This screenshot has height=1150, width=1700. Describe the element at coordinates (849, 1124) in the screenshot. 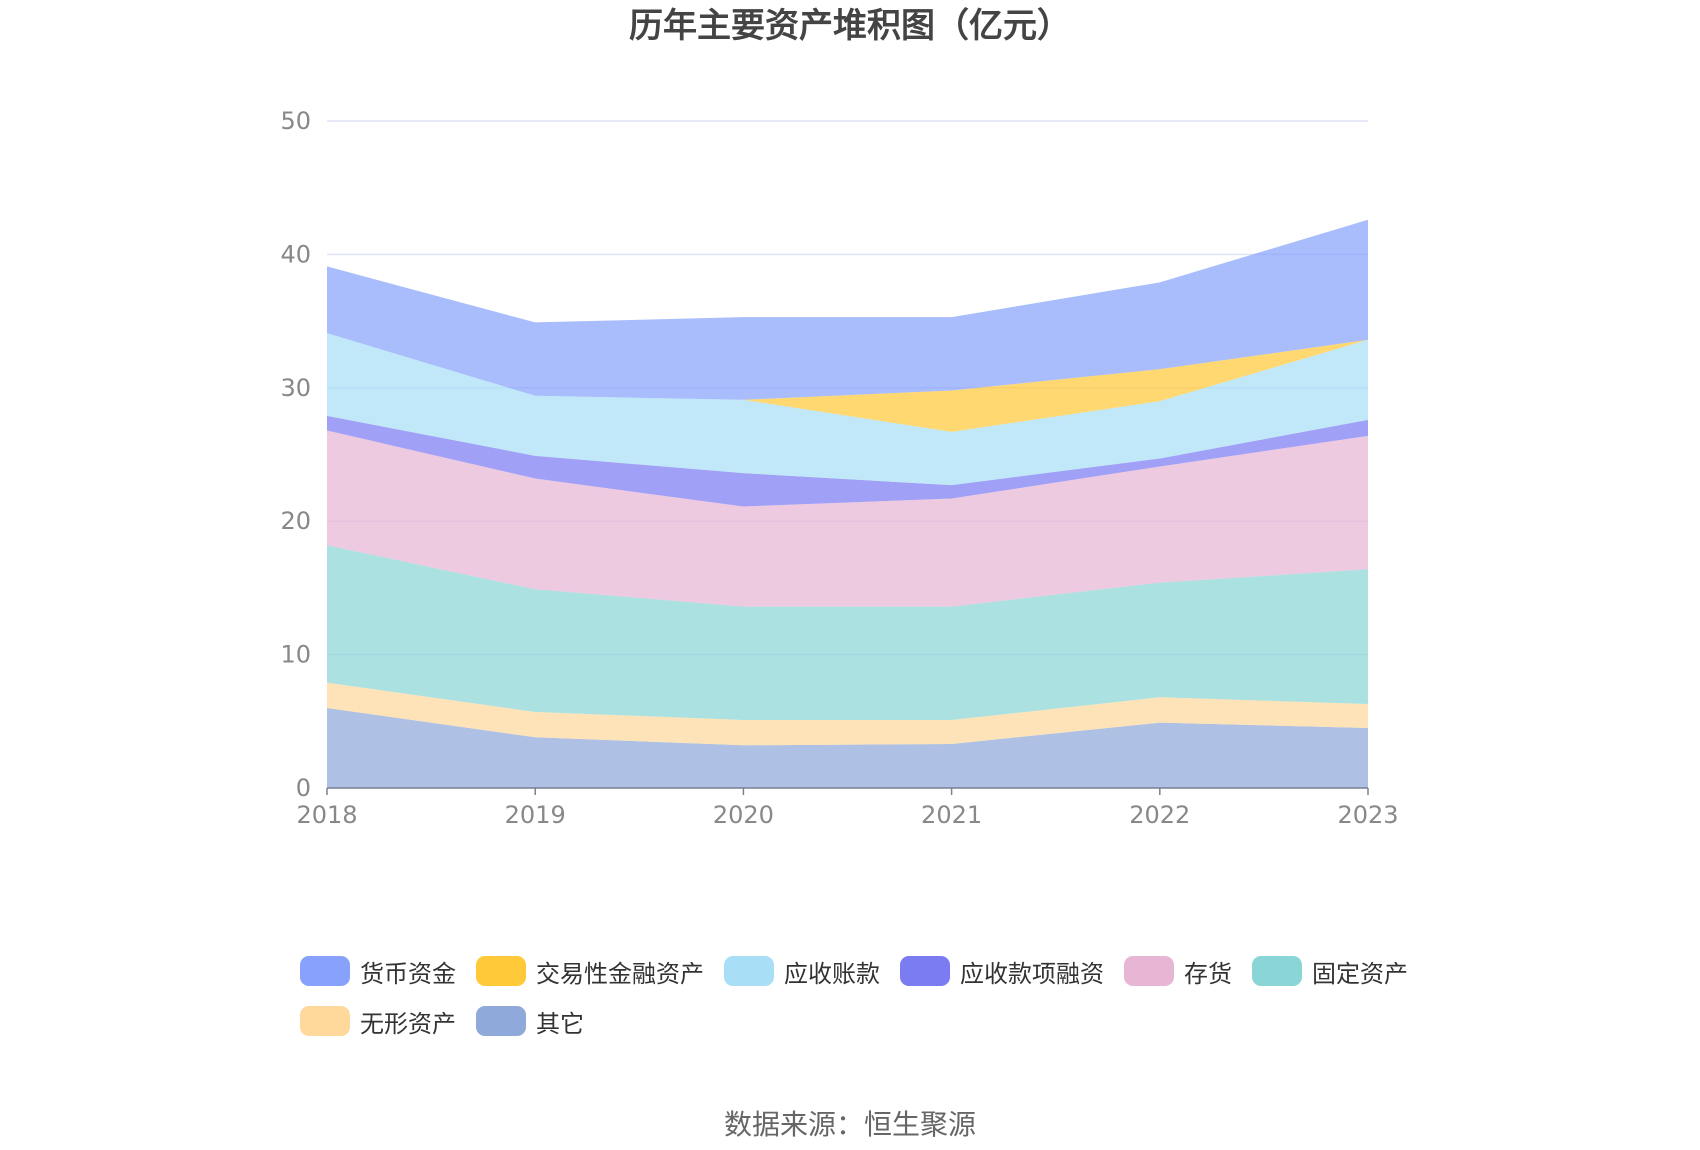

I see `data-source-note: 数据来源：恒生聚源` at that location.